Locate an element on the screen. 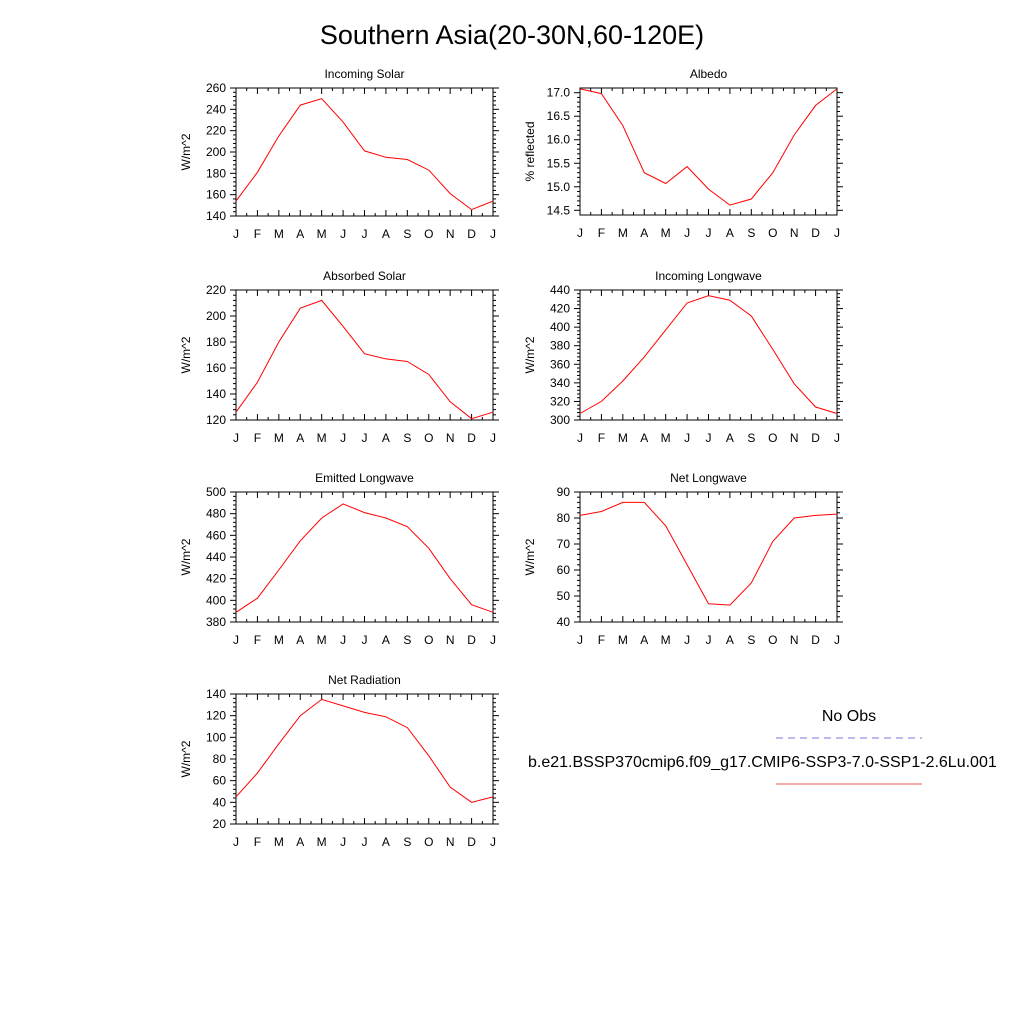  y-tick-label: 260 is located at coordinates (216, 88).